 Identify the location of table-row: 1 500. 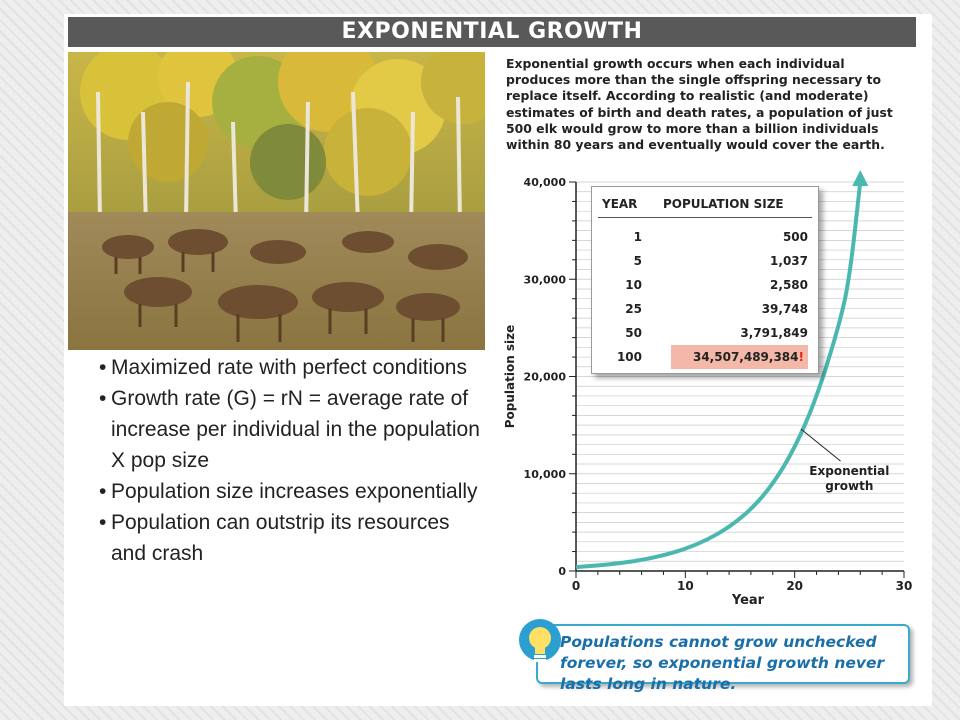
(720, 237).